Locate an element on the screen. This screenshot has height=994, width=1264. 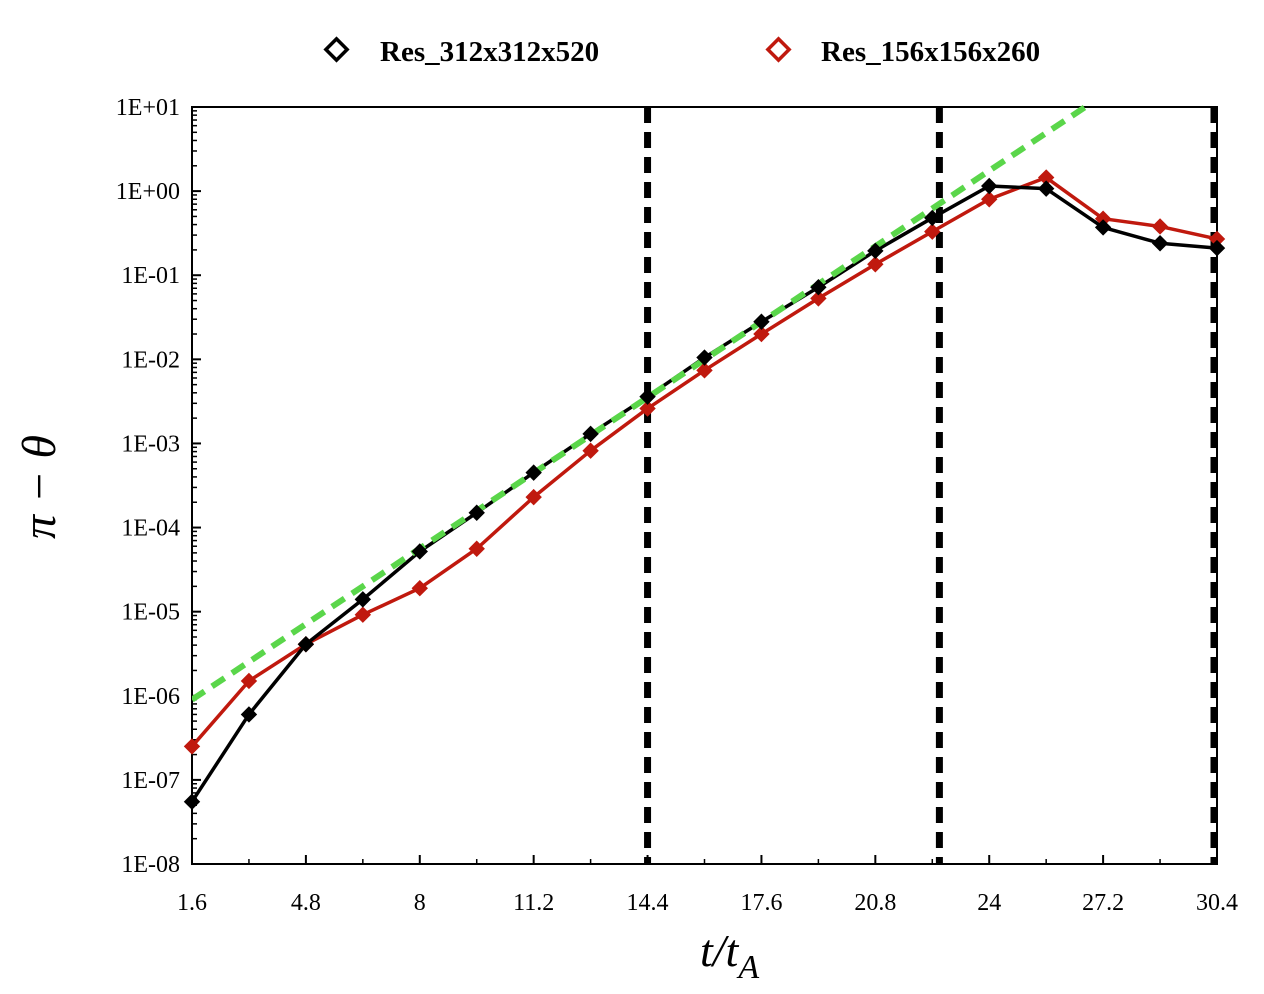
x-tick-label: 4.8 is located at coordinates (306, 903).